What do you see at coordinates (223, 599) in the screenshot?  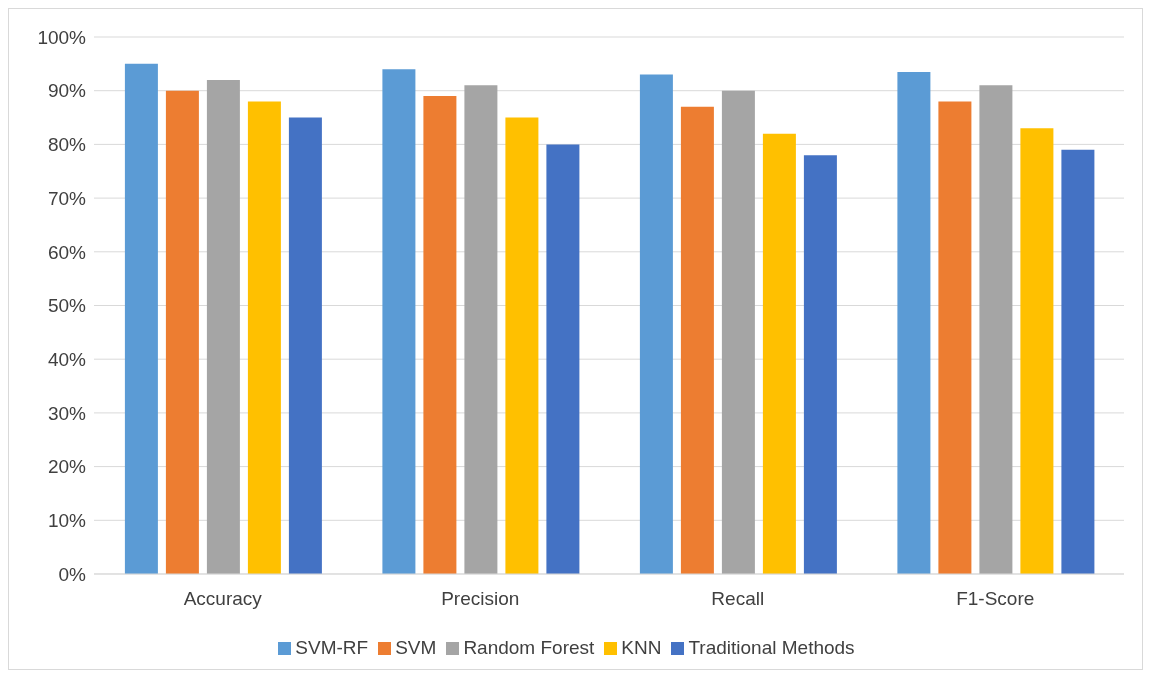 I see `x-tick-label: Accuracy` at bounding box center [223, 599].